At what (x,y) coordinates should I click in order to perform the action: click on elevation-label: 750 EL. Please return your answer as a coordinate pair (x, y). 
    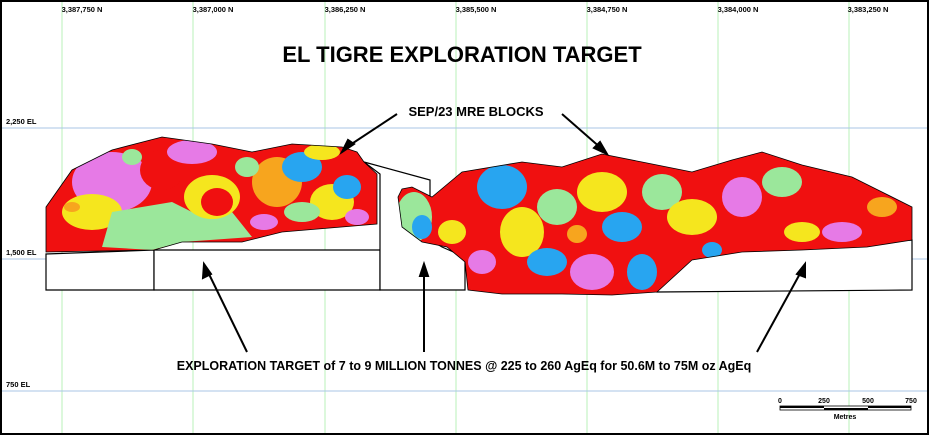
    Looking at the image, I should click on (18, 384).